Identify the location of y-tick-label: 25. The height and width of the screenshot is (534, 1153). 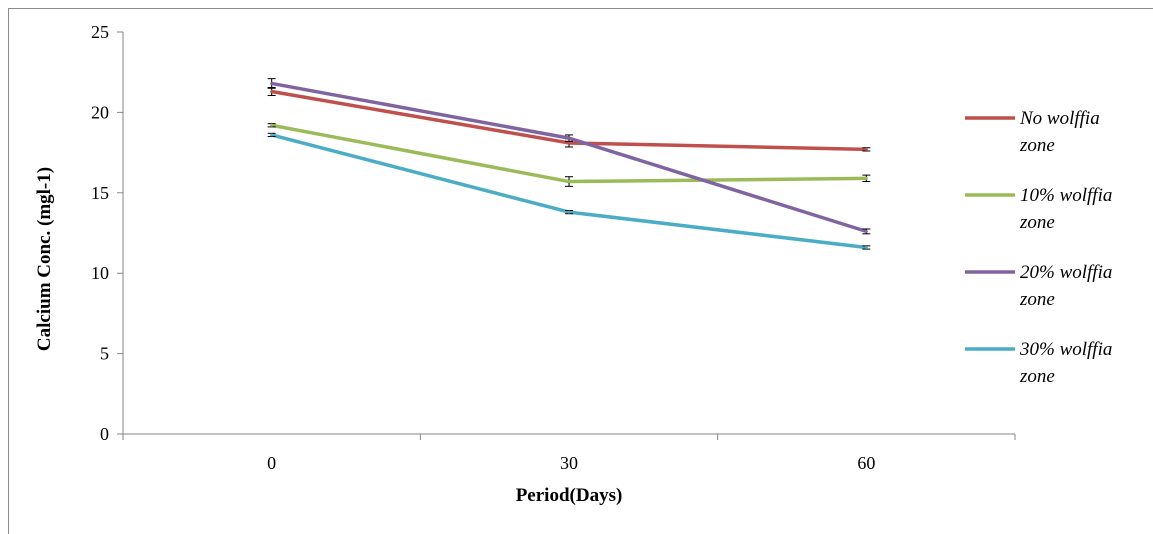
(100, 32).